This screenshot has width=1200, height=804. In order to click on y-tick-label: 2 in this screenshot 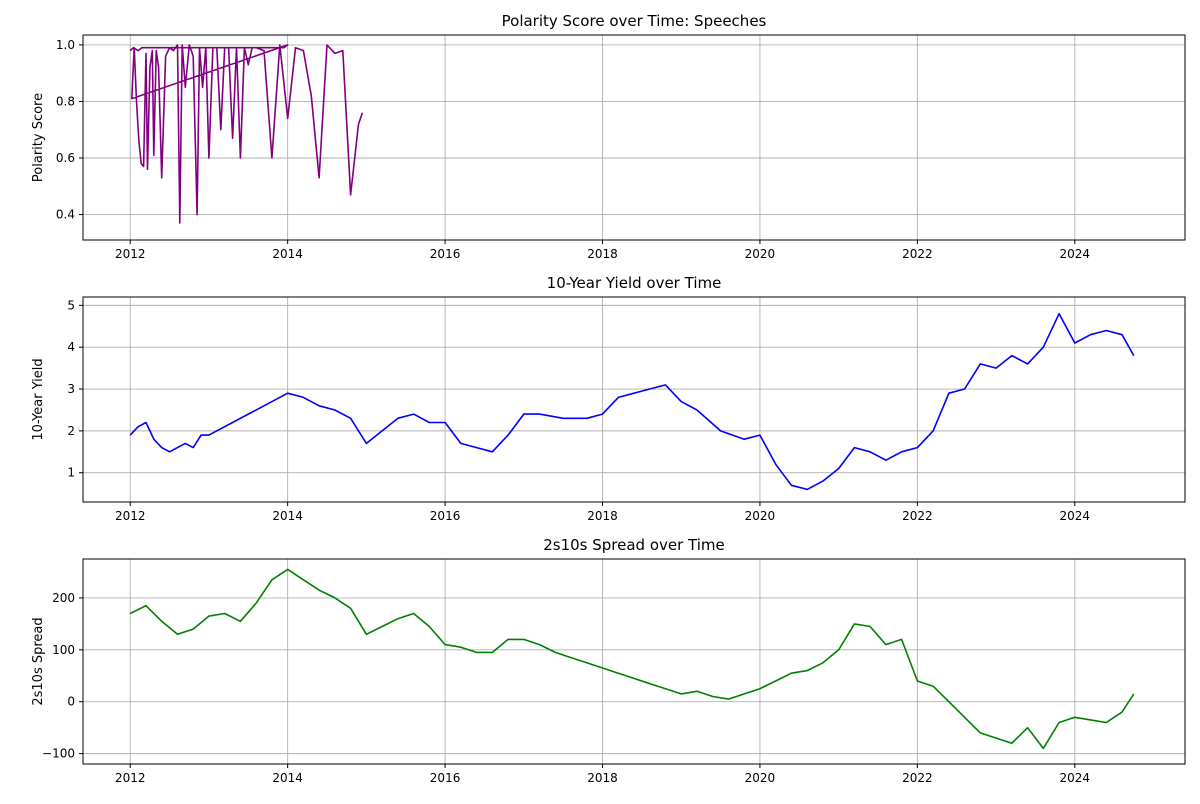, I will do `click(71, 431)`.